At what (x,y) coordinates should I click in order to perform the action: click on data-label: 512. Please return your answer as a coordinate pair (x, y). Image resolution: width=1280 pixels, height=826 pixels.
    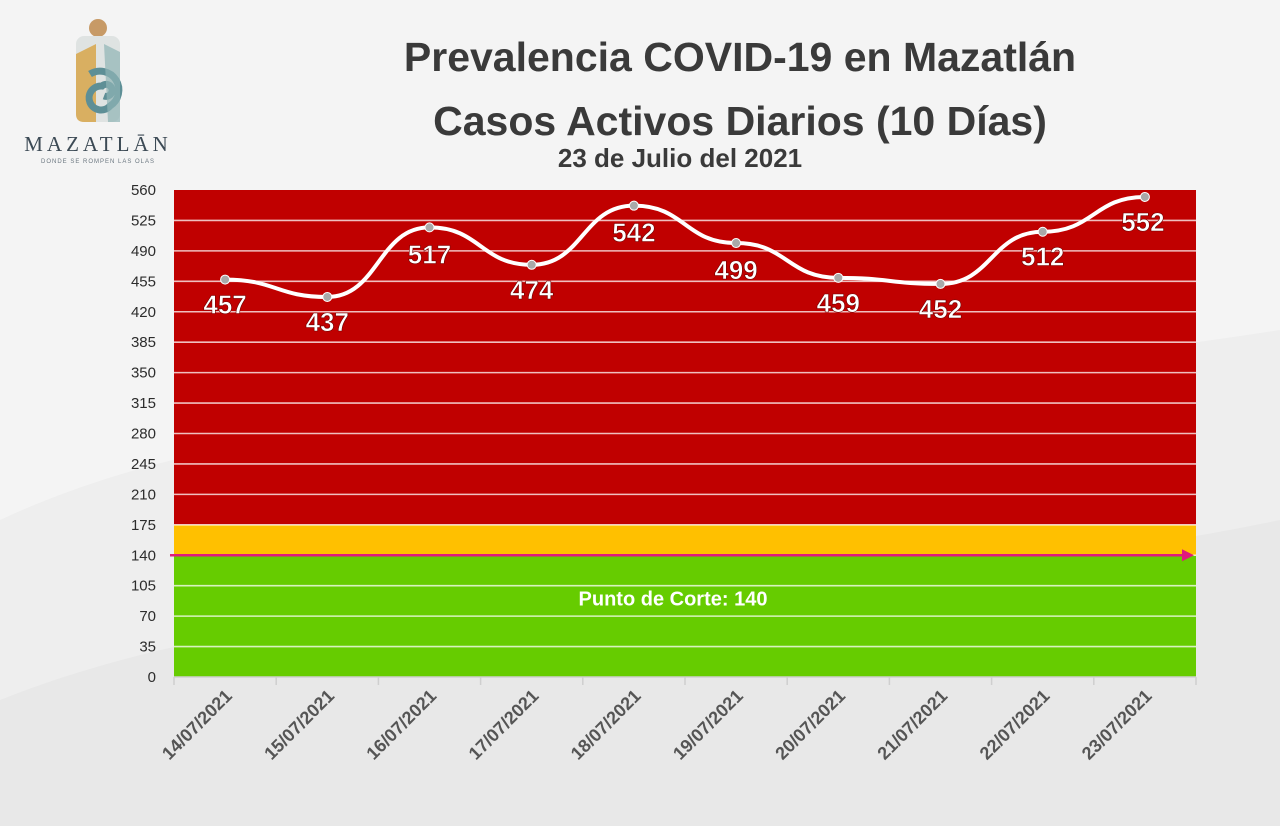
    Looking at the image, I should click on (1042, 257).